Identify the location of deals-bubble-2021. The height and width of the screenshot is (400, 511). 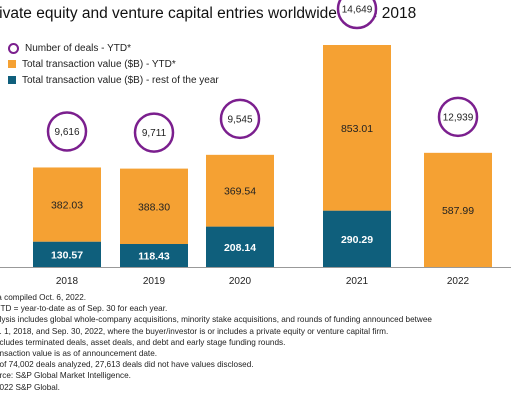
(357, 15).